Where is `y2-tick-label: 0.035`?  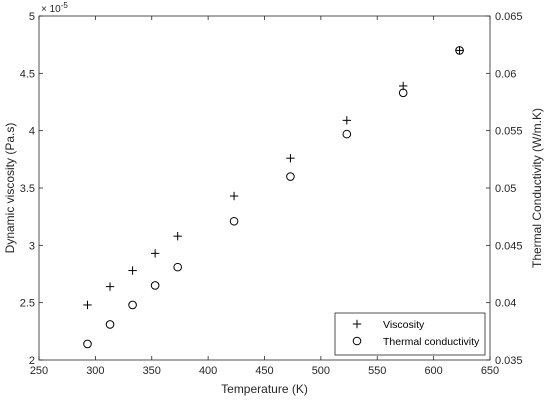
y2-tick-label: 0.035 is located at coordinates (509, 361).